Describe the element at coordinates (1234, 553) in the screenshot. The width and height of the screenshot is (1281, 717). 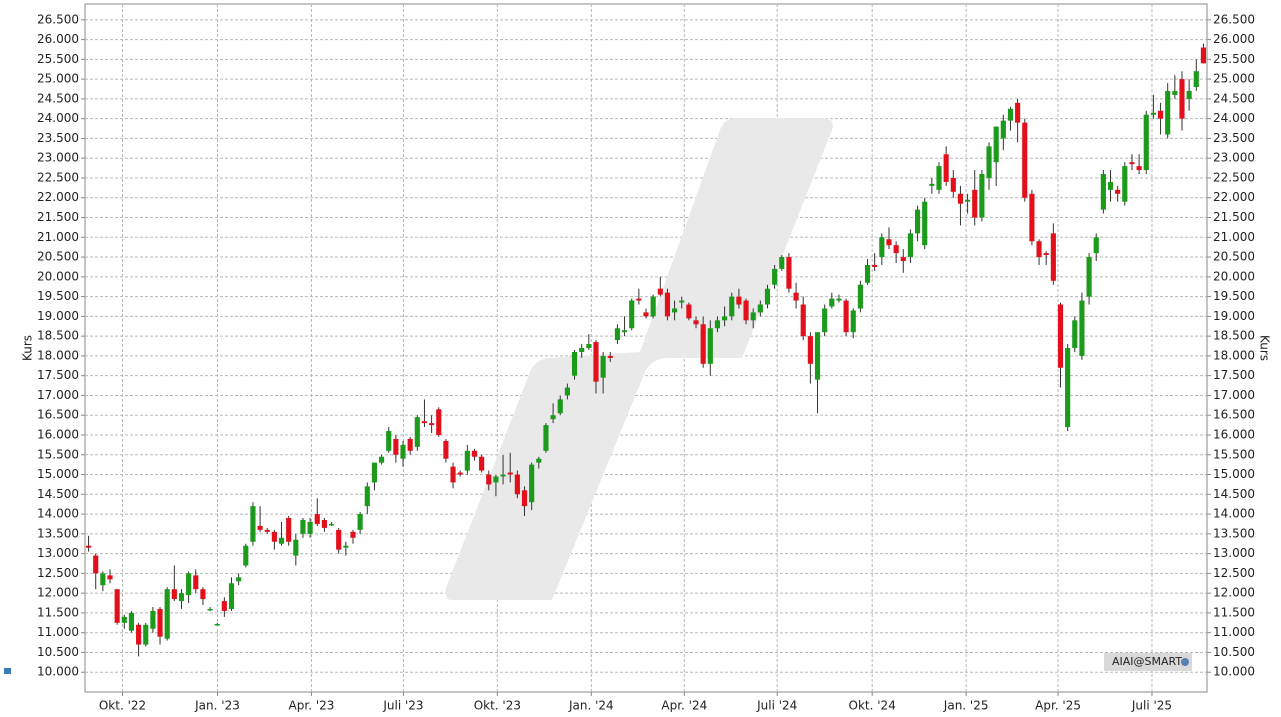
I see `y2-tick-label: 13.000` at that location.